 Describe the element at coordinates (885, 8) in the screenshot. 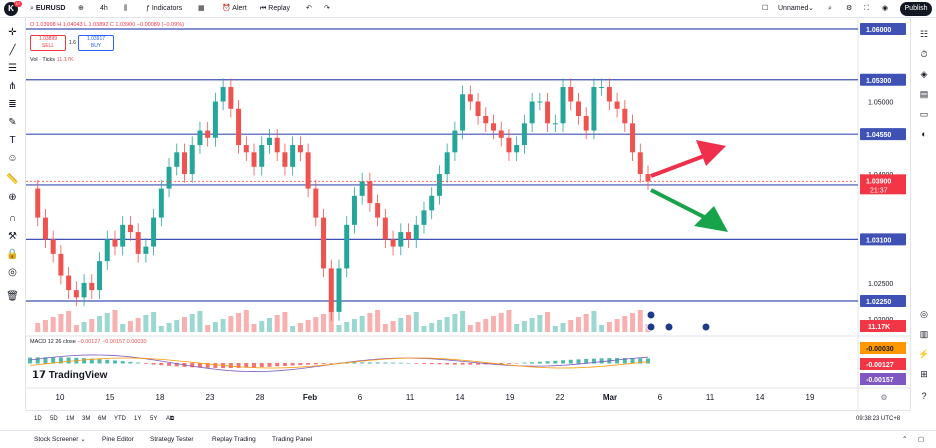

I see `camera-icon: ◉` at that location.